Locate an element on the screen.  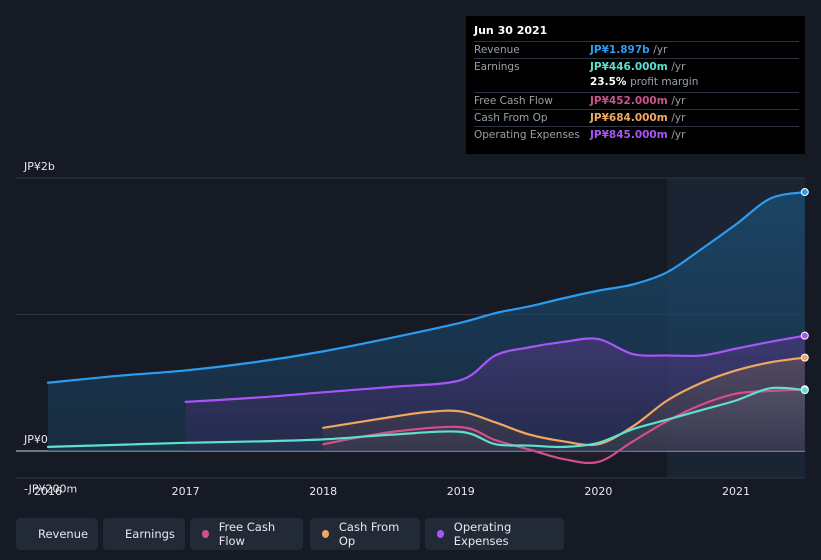
legend-free-cash-flow: Free Cash Flow is located at coordinates (246, 534).